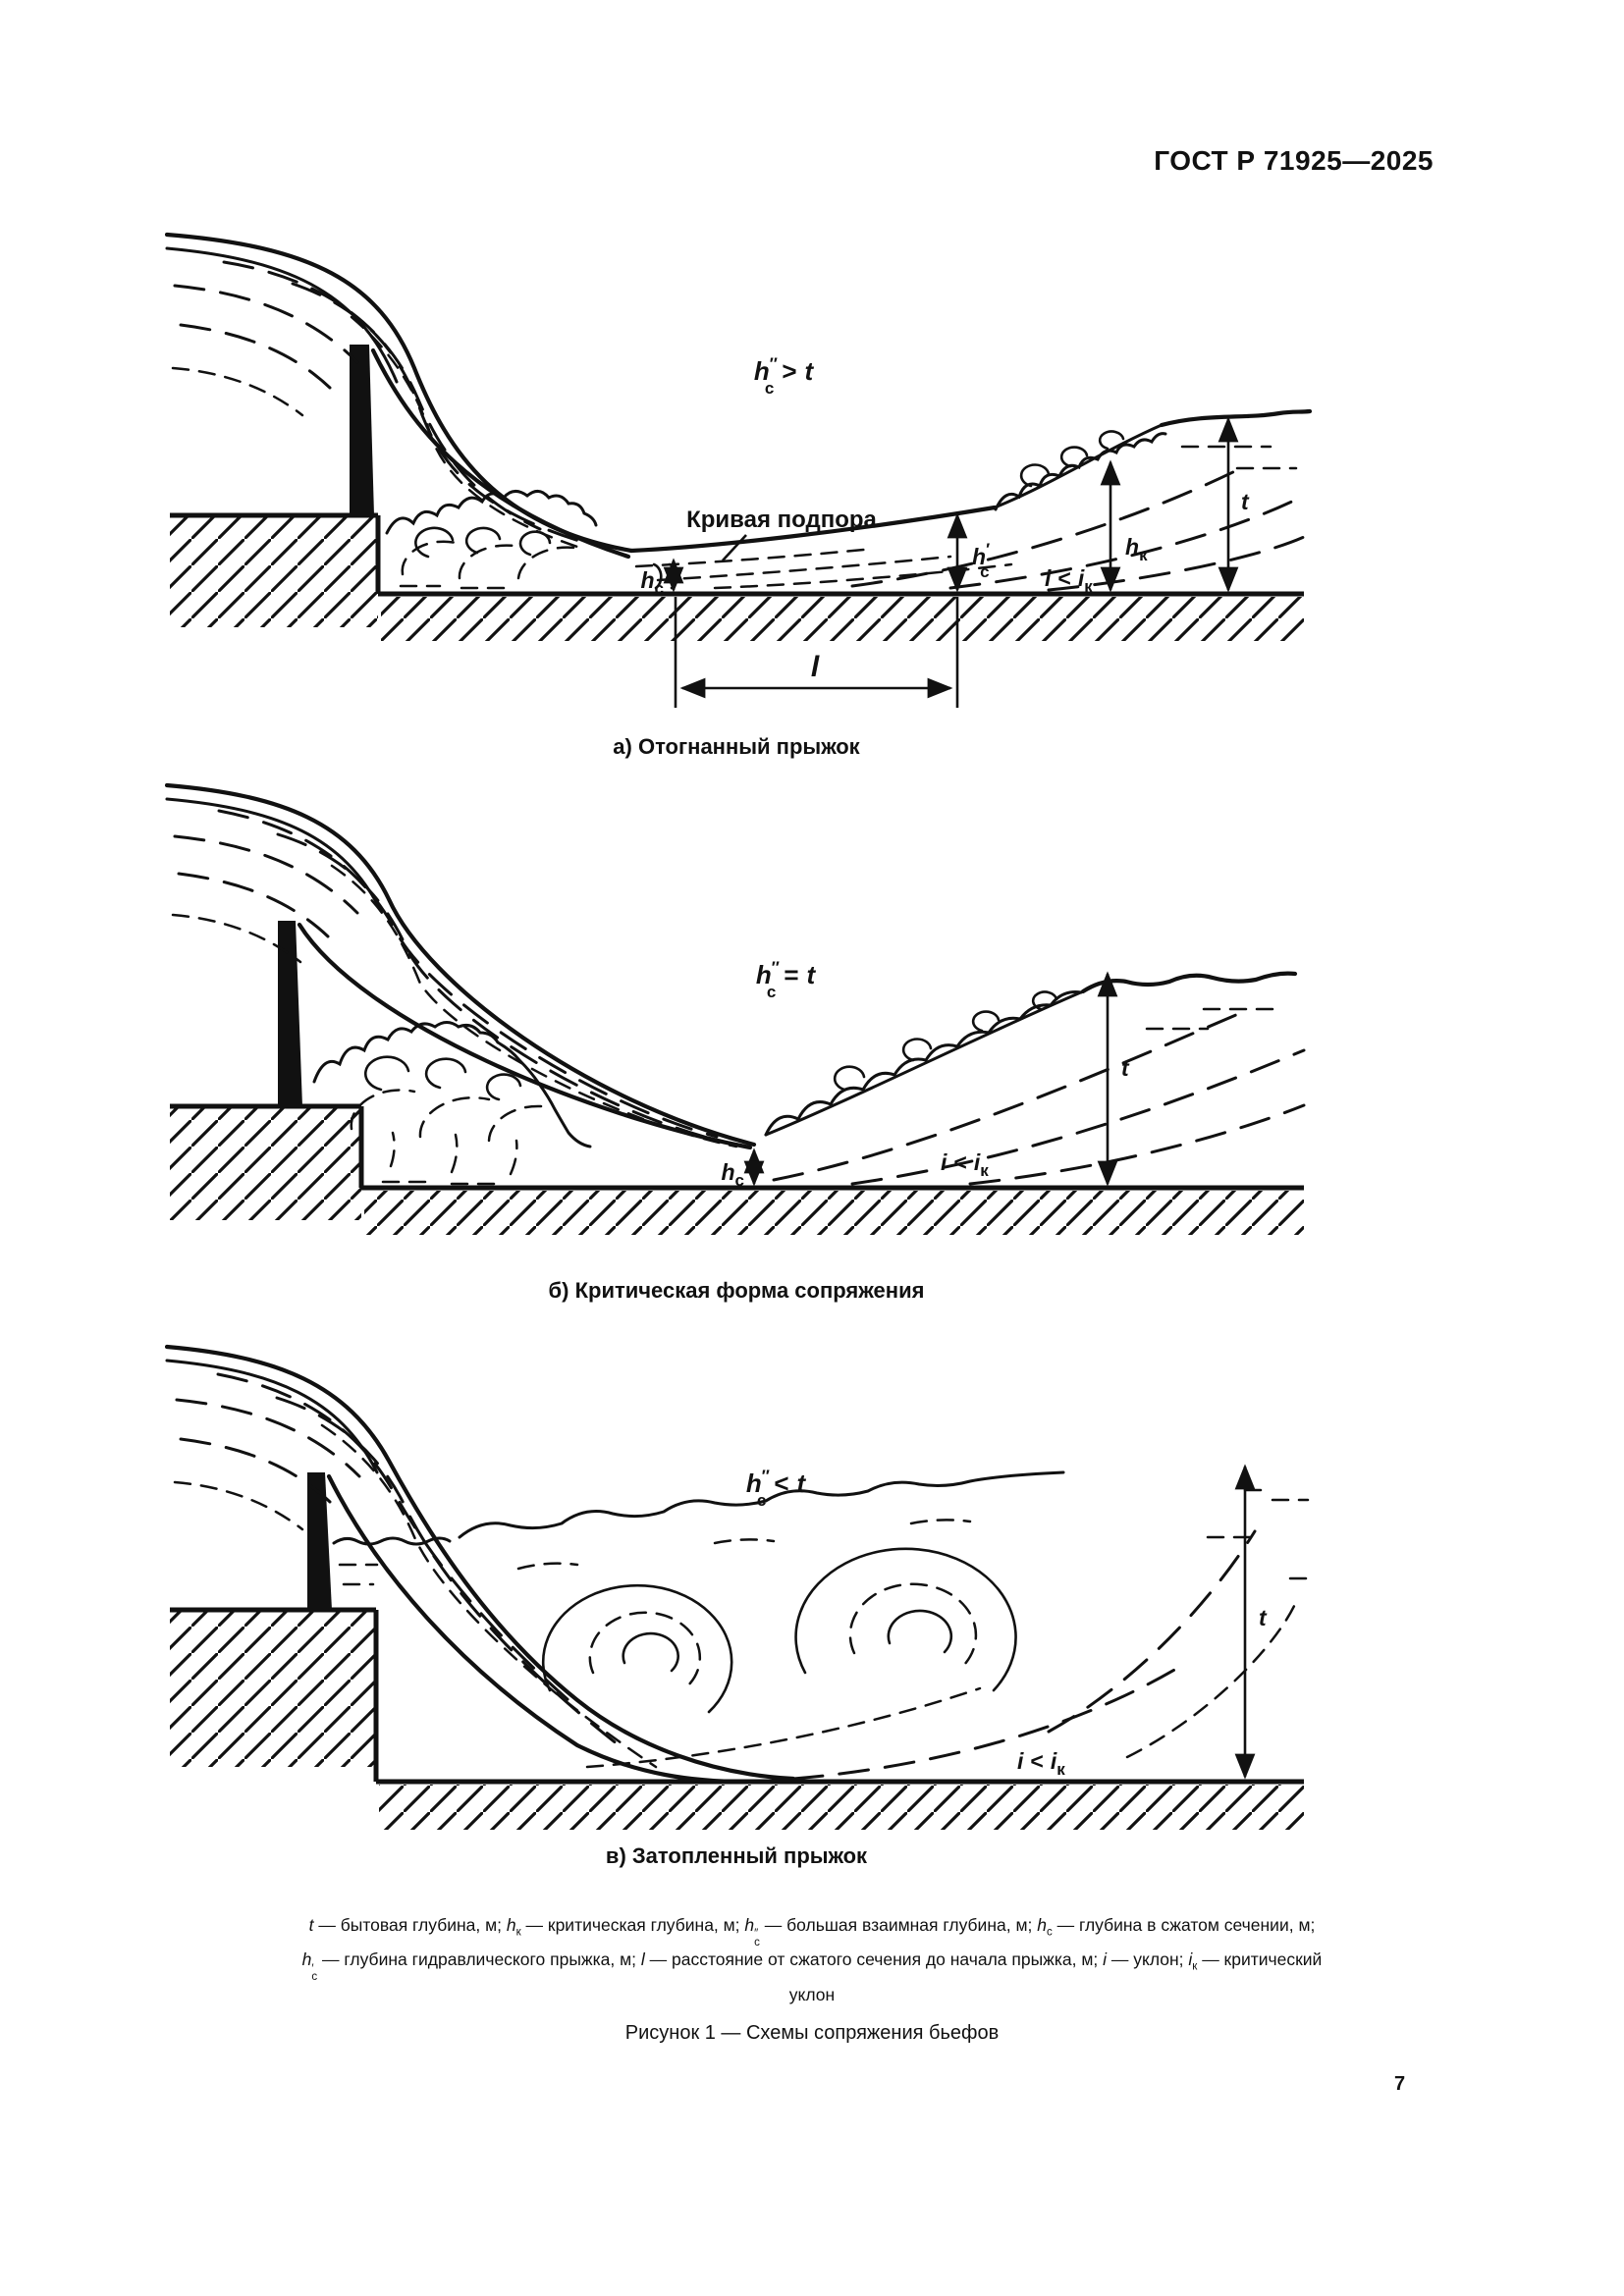 This screenshot has width=1624, height=2296. I want to click on caption-c: в) Затопленный прыжок, so click(736, 1856).